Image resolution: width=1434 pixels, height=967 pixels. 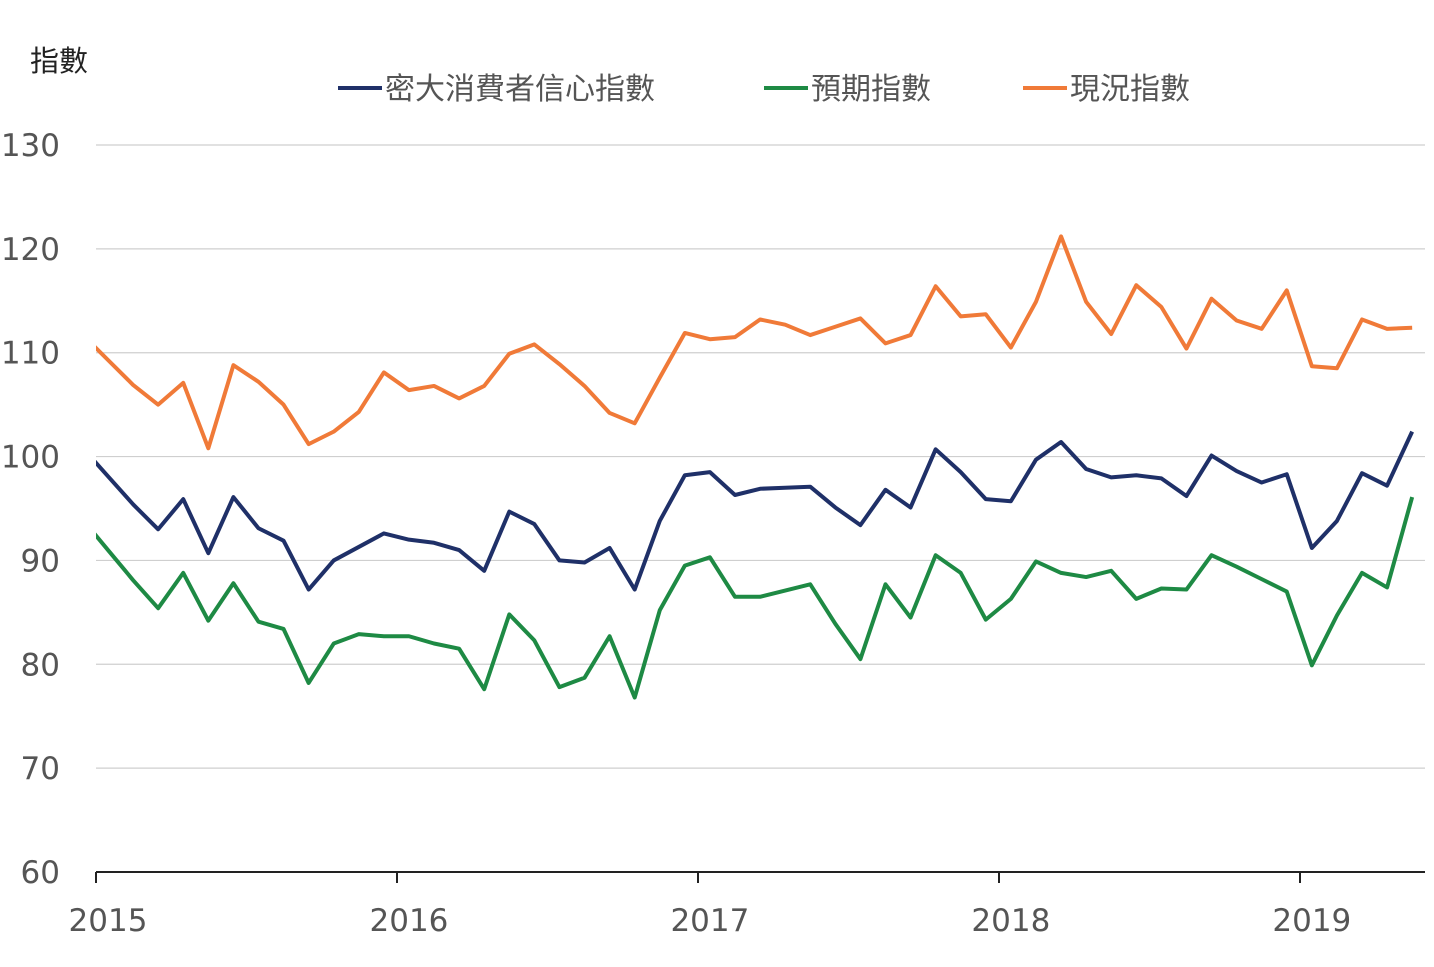 I want to click on x-tick-label: 2019, so click(x=1311, y=921).